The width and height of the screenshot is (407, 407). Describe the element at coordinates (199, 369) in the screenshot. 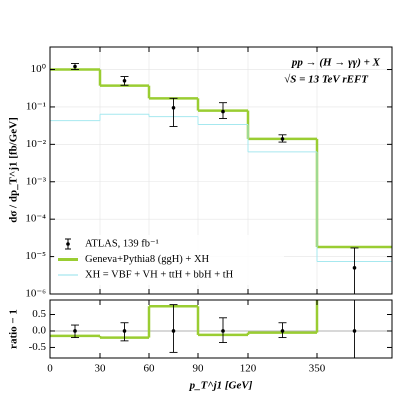

I see `x-tick-label: 90` at that location.